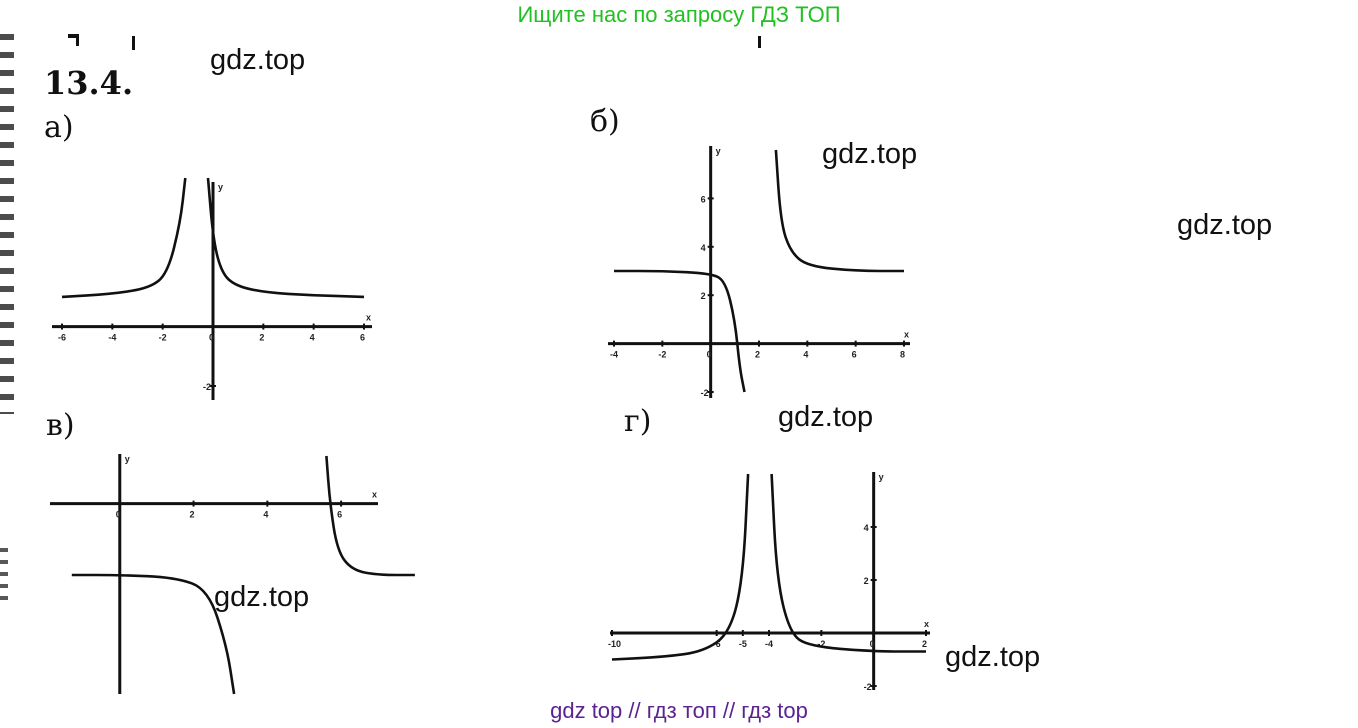  Describe the element at coordinates (312, 338) in the screenshot. I see `x-tick-label-a-5: 4` at that location.